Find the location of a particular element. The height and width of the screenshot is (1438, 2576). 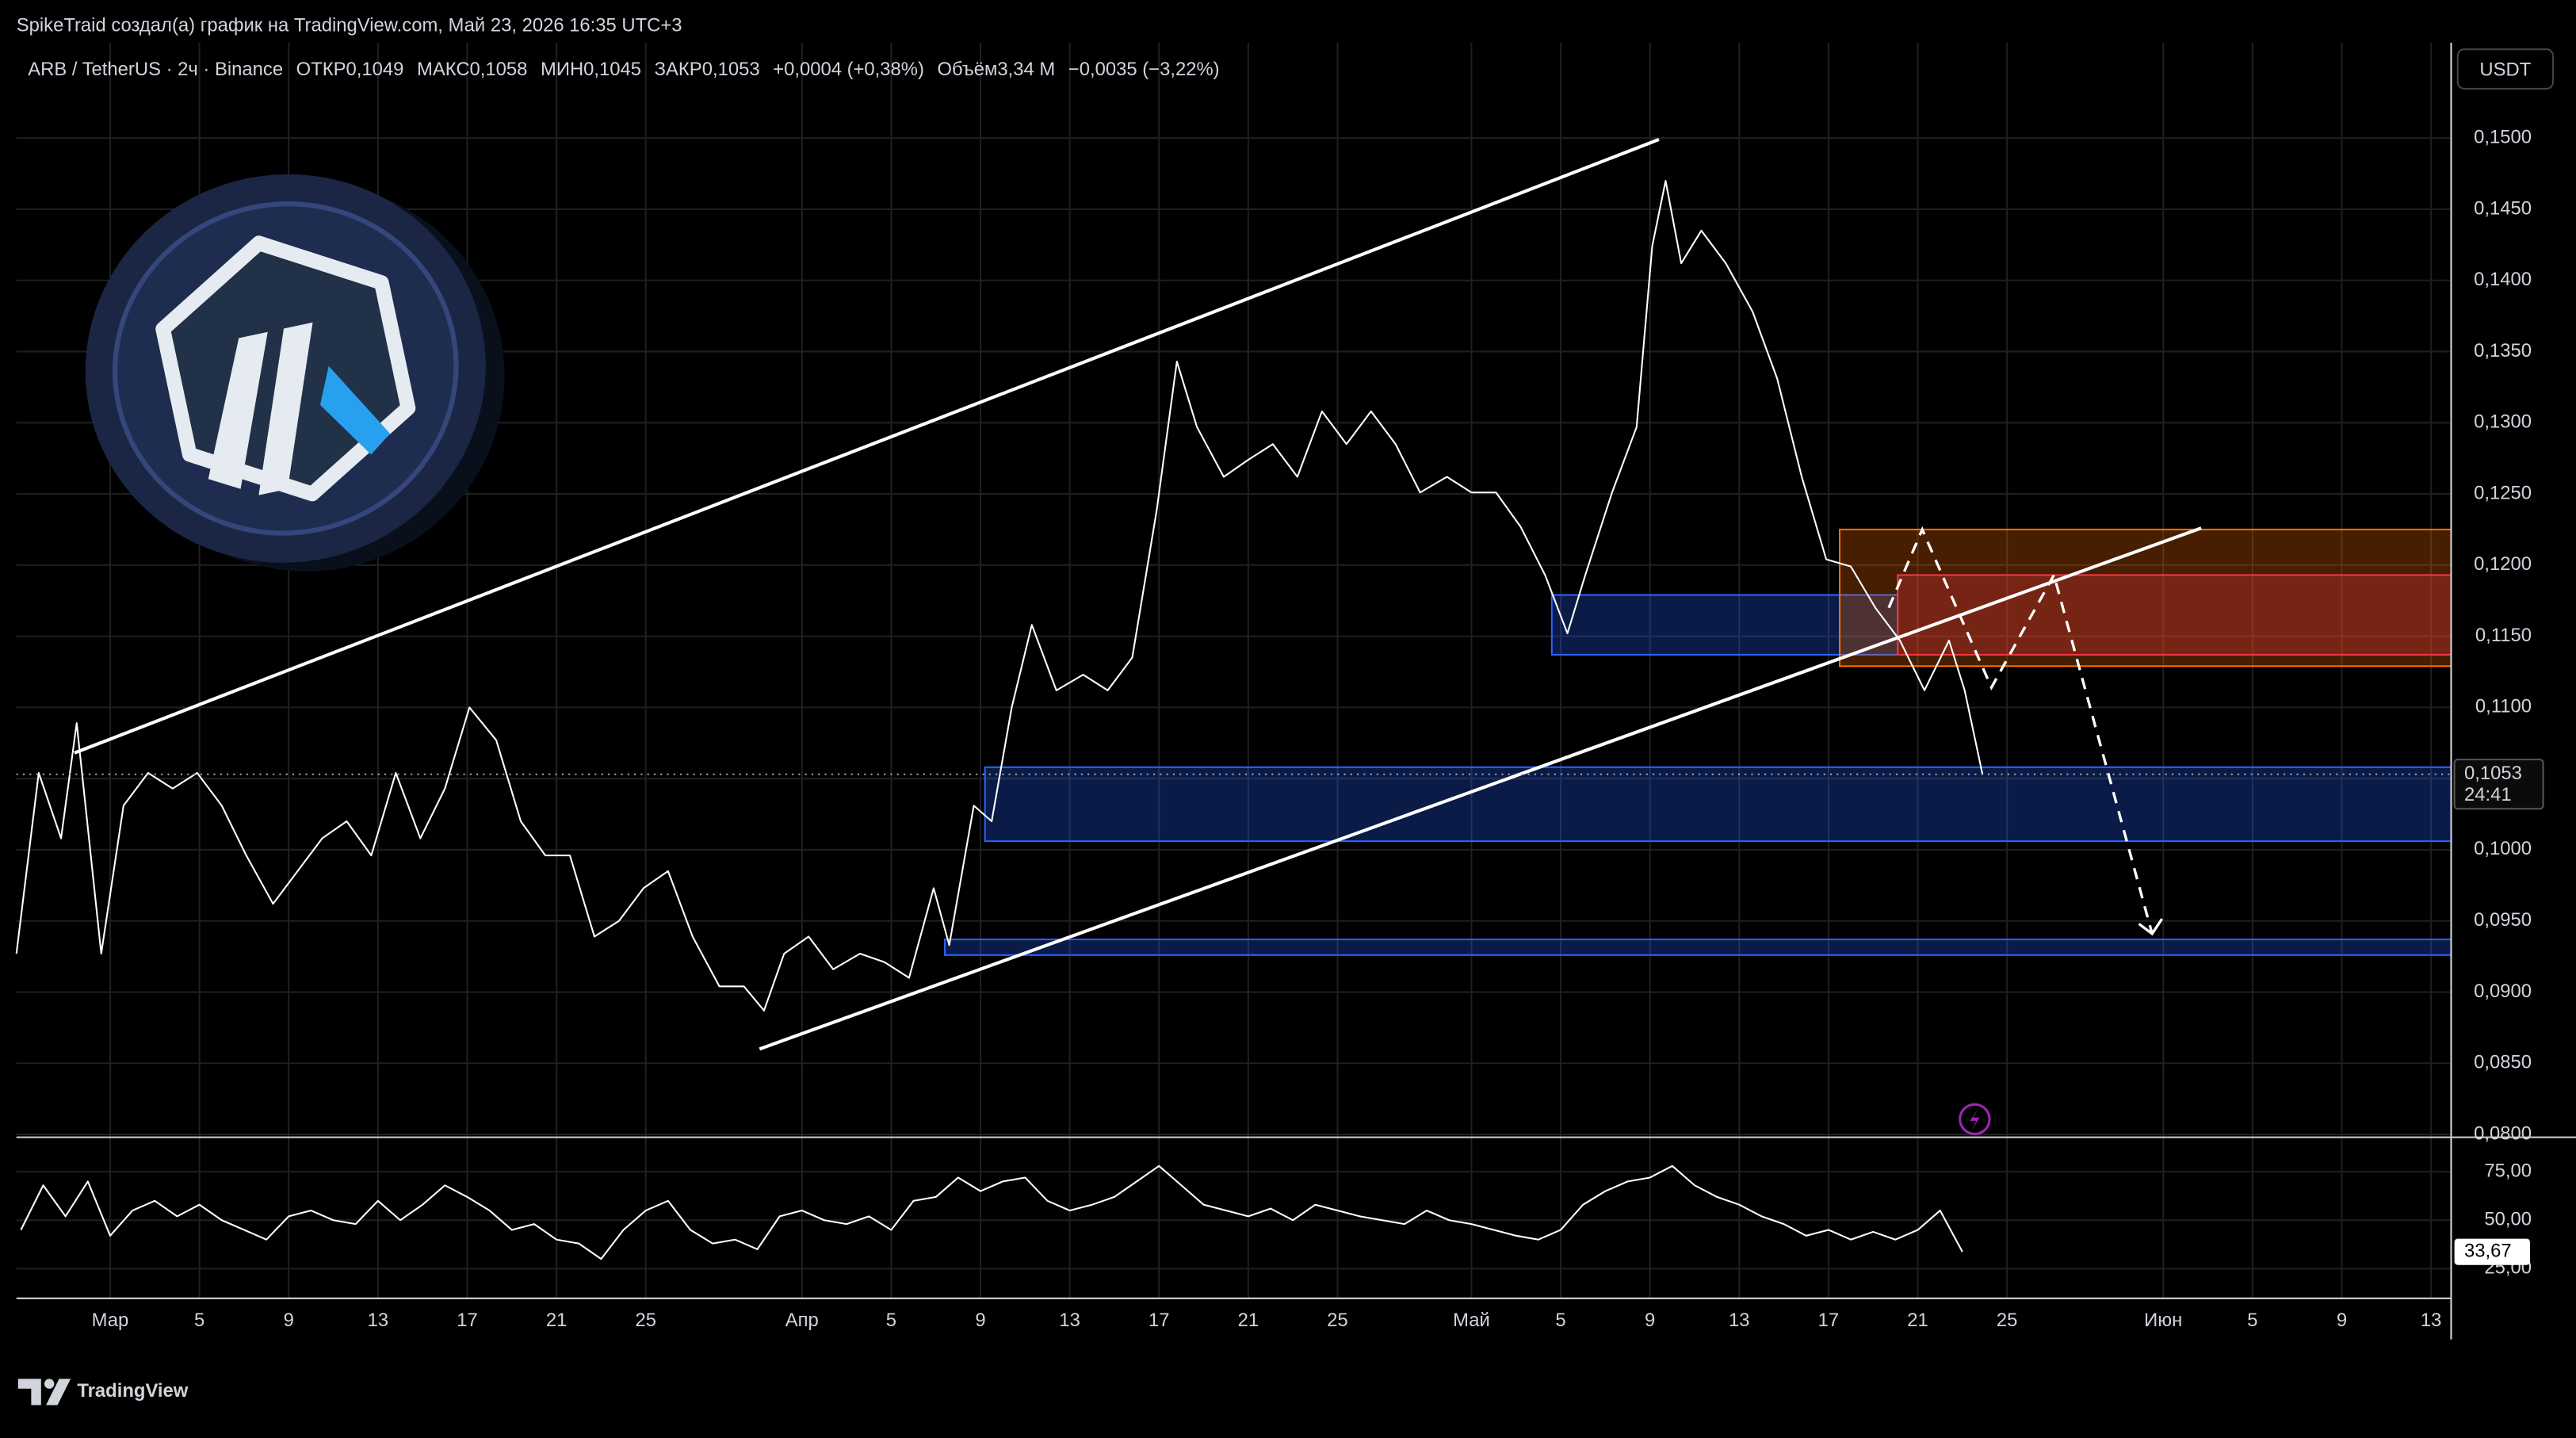

y-tick-label: 0,1150 is located at coordinates (2503, 635).